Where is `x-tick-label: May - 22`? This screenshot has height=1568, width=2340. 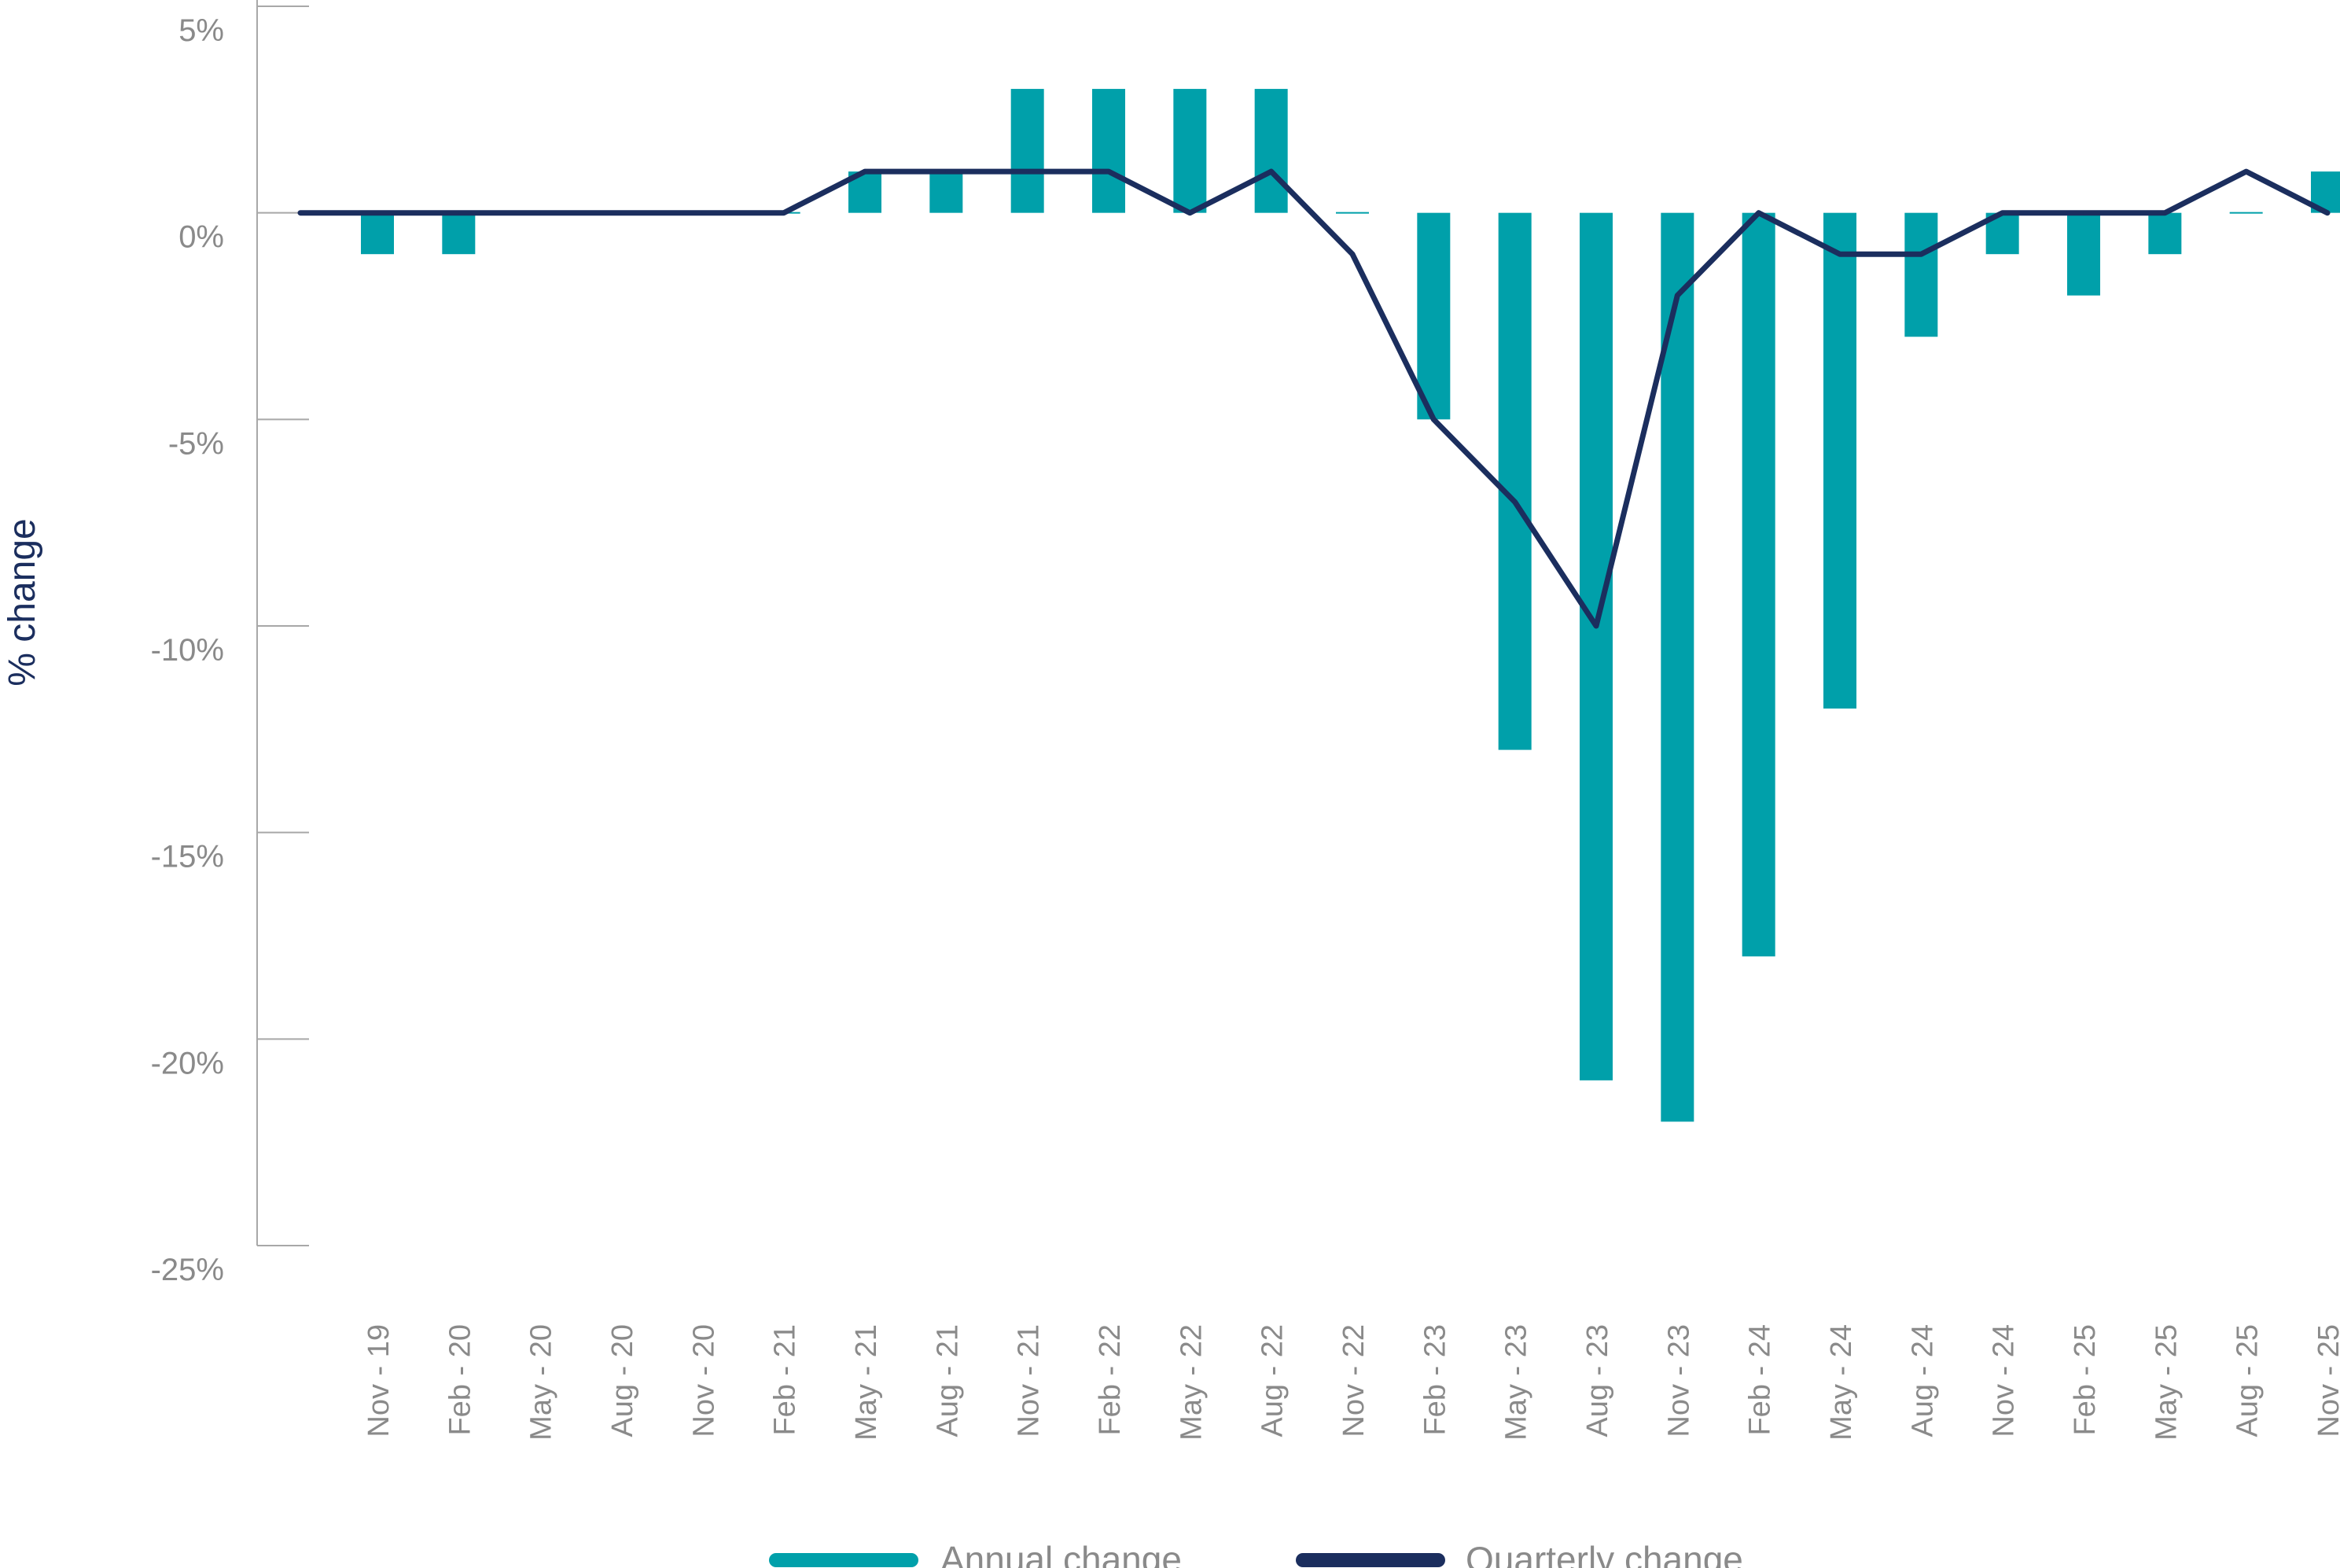 x-tick-label: May - 22 is located at coordinates (1191, 1382).